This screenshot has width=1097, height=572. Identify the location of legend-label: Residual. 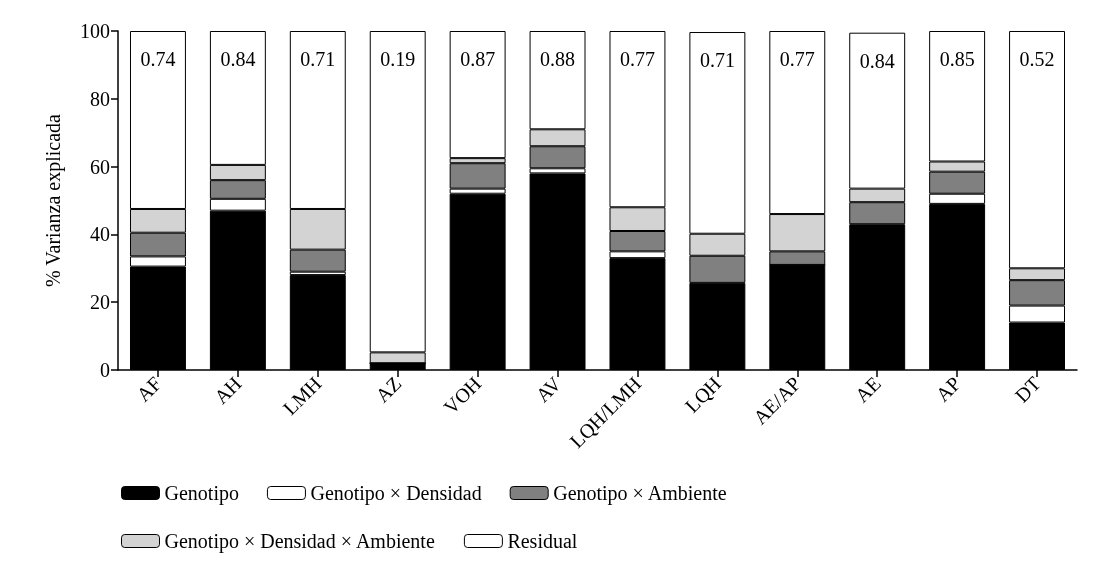
(542, 541).